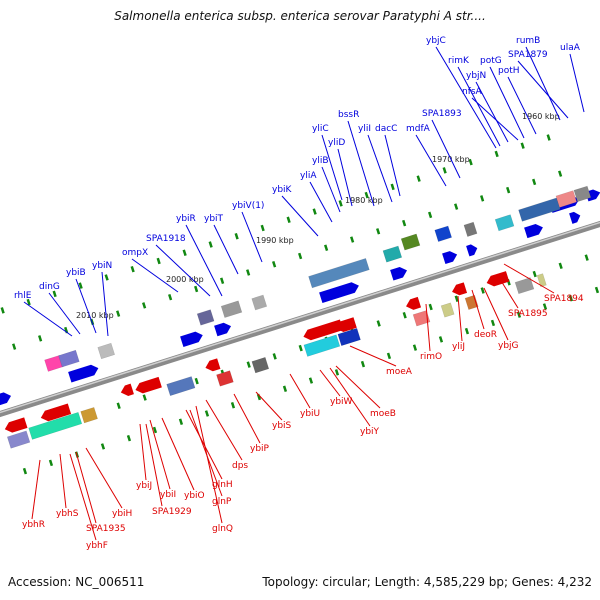 The width and height of the screenshot is (600, 600). What do you see at coordinates (282, 426) in the screenshot?
I see `gene-label-reverse: ybiS` at bounding box center [282, 426].